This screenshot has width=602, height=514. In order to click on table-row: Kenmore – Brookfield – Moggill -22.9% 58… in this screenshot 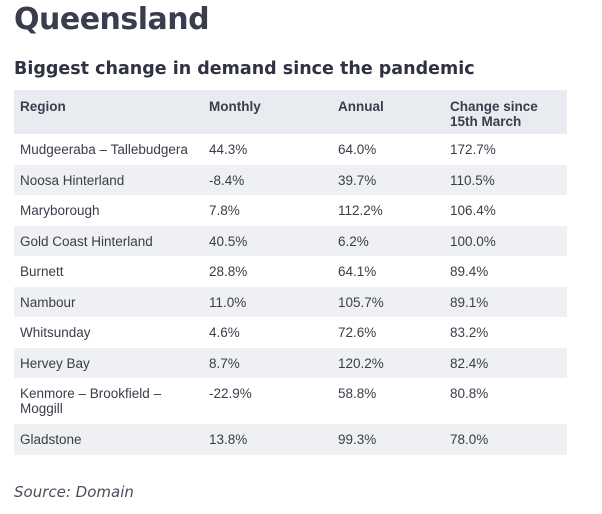, I will do `click(290, 401)`.